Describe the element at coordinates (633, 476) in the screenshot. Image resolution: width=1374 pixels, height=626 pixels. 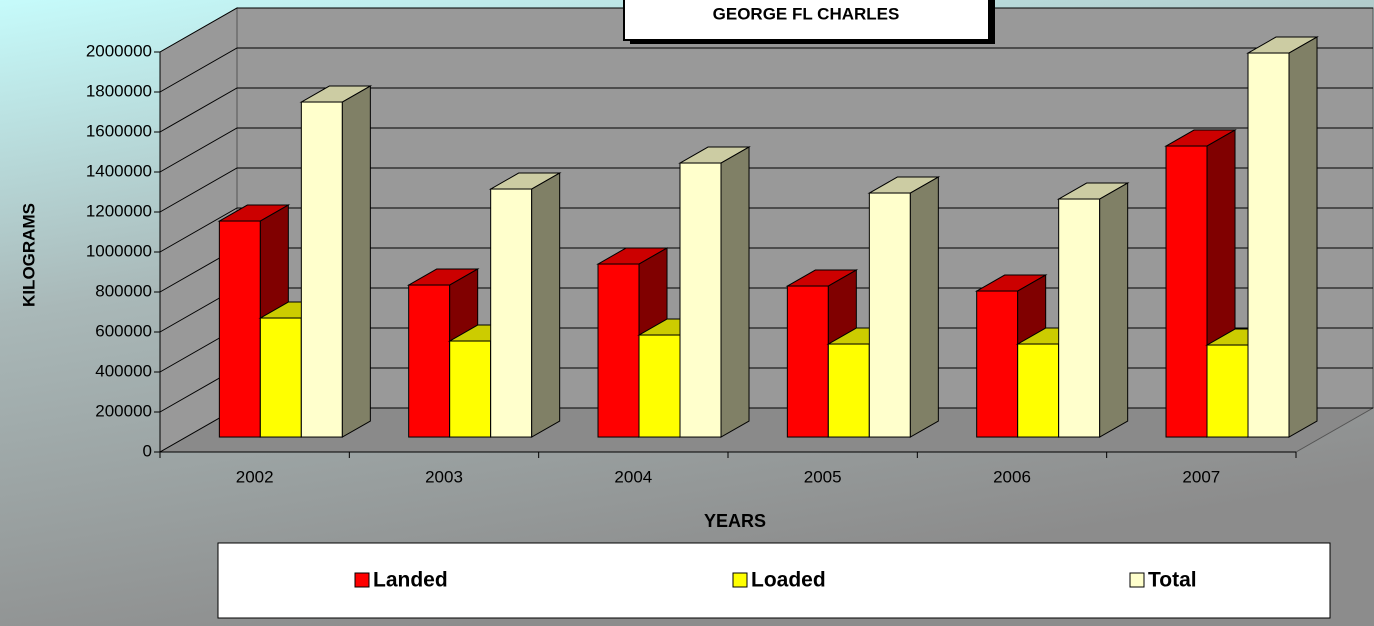
I see `x-tick-label: 2004` at that location.